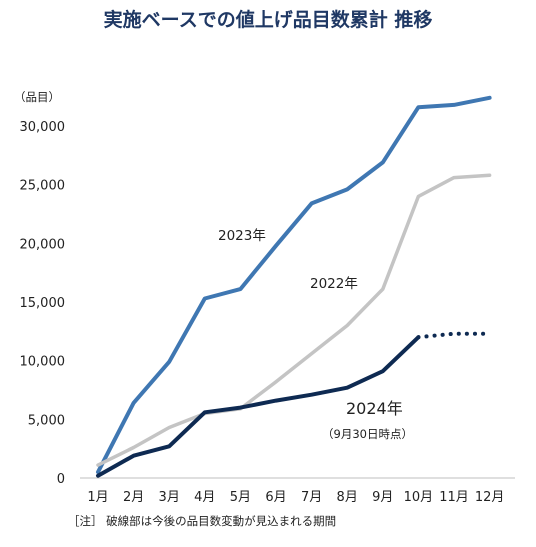 This screenshot has height=547, width=536. What do you see at coordinates (347, 497) in the screenshot?
I see `x-tick-label: 8月` at bounding box center [347, 497].